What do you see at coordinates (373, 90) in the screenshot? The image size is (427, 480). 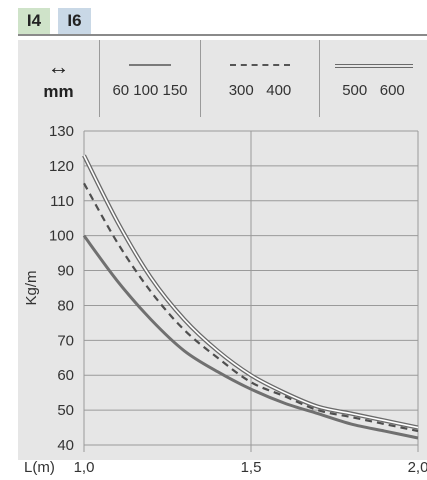 I see `legend-label: 500 600` at bounding box center [373, 90].